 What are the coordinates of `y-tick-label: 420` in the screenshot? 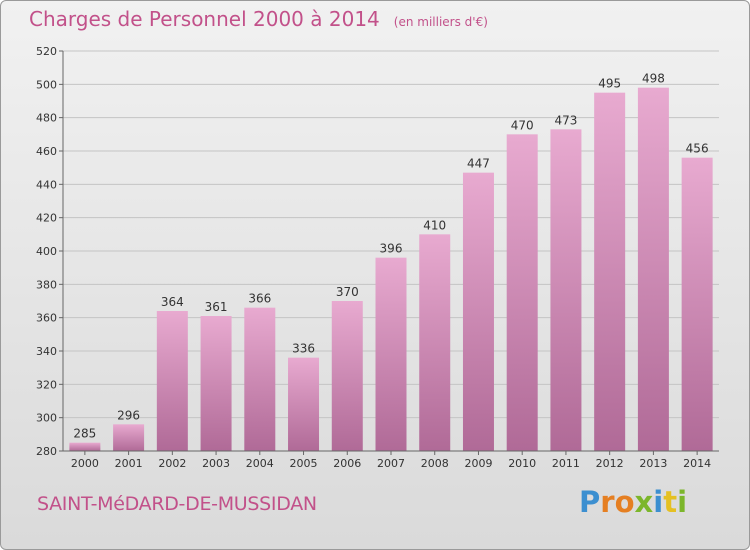 It's located at (46, 218).